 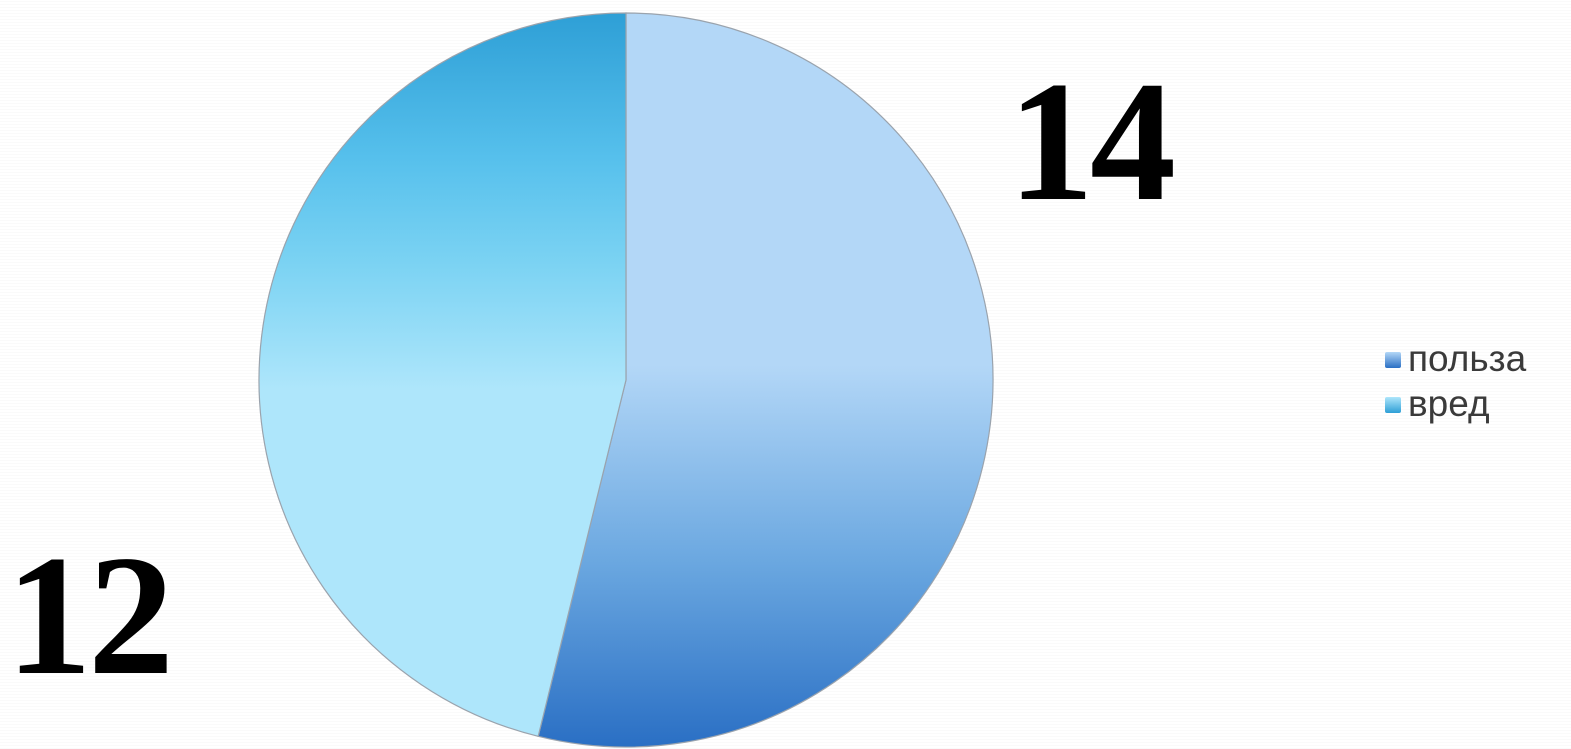 I want to click on legend: польза вред, so click(x=1455, y=381).